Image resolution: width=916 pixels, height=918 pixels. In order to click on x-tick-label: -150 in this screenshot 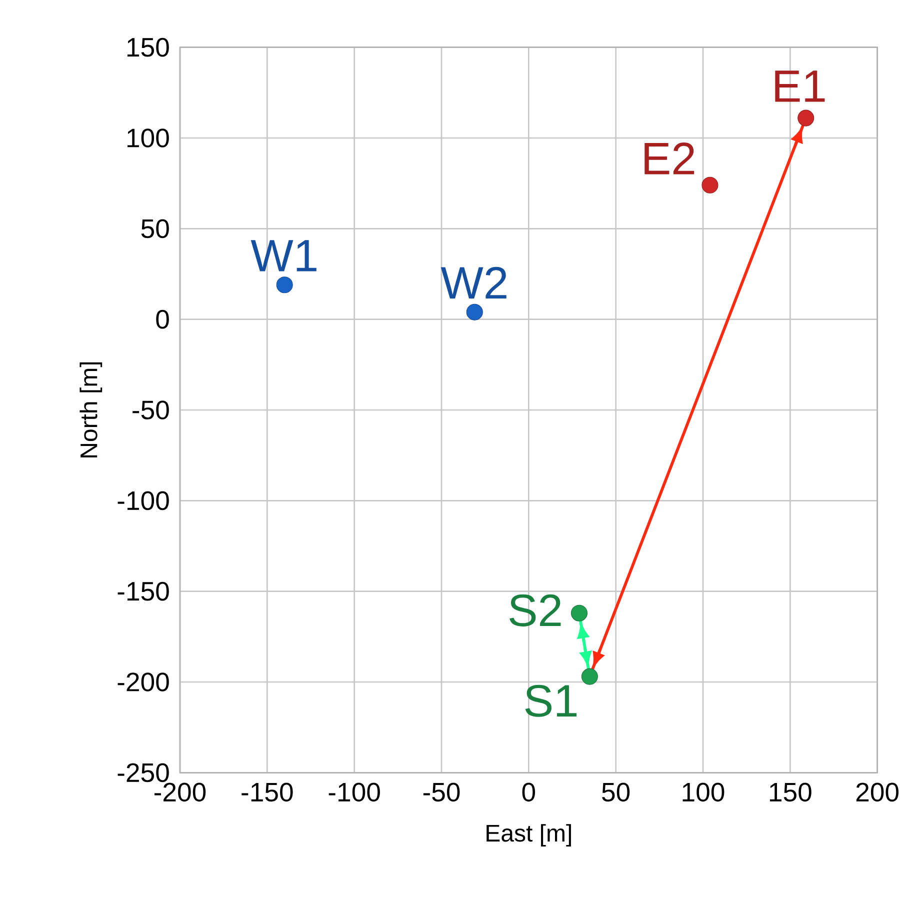, I will do `click(267, 792)`.